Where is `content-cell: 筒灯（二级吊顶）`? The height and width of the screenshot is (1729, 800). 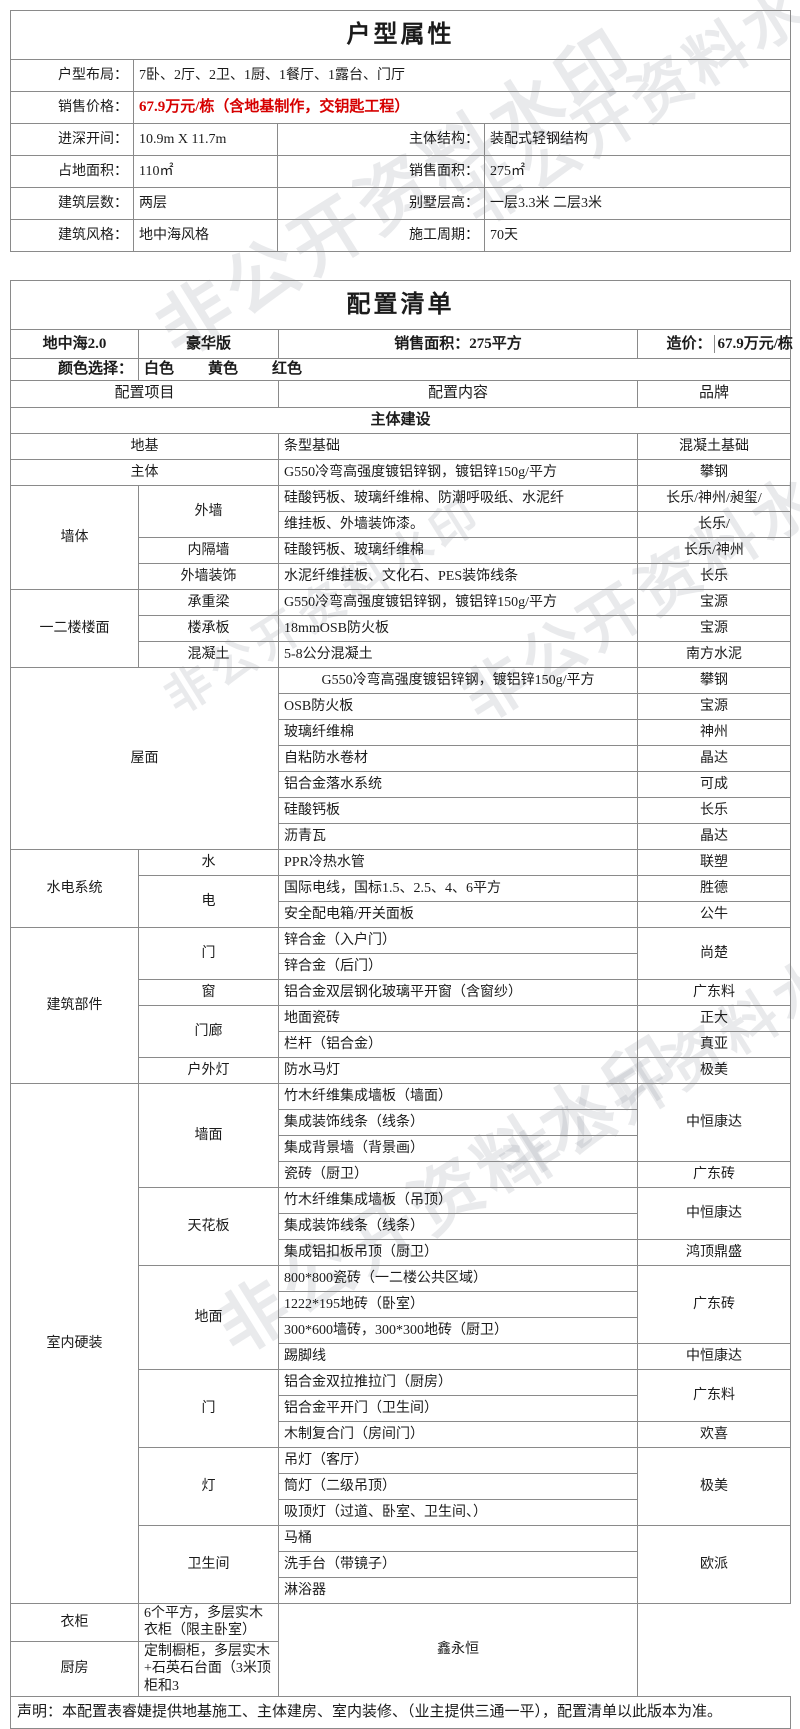
content-cell: 筒灯（二级吊顶） is located at coordinates (458, 1486).